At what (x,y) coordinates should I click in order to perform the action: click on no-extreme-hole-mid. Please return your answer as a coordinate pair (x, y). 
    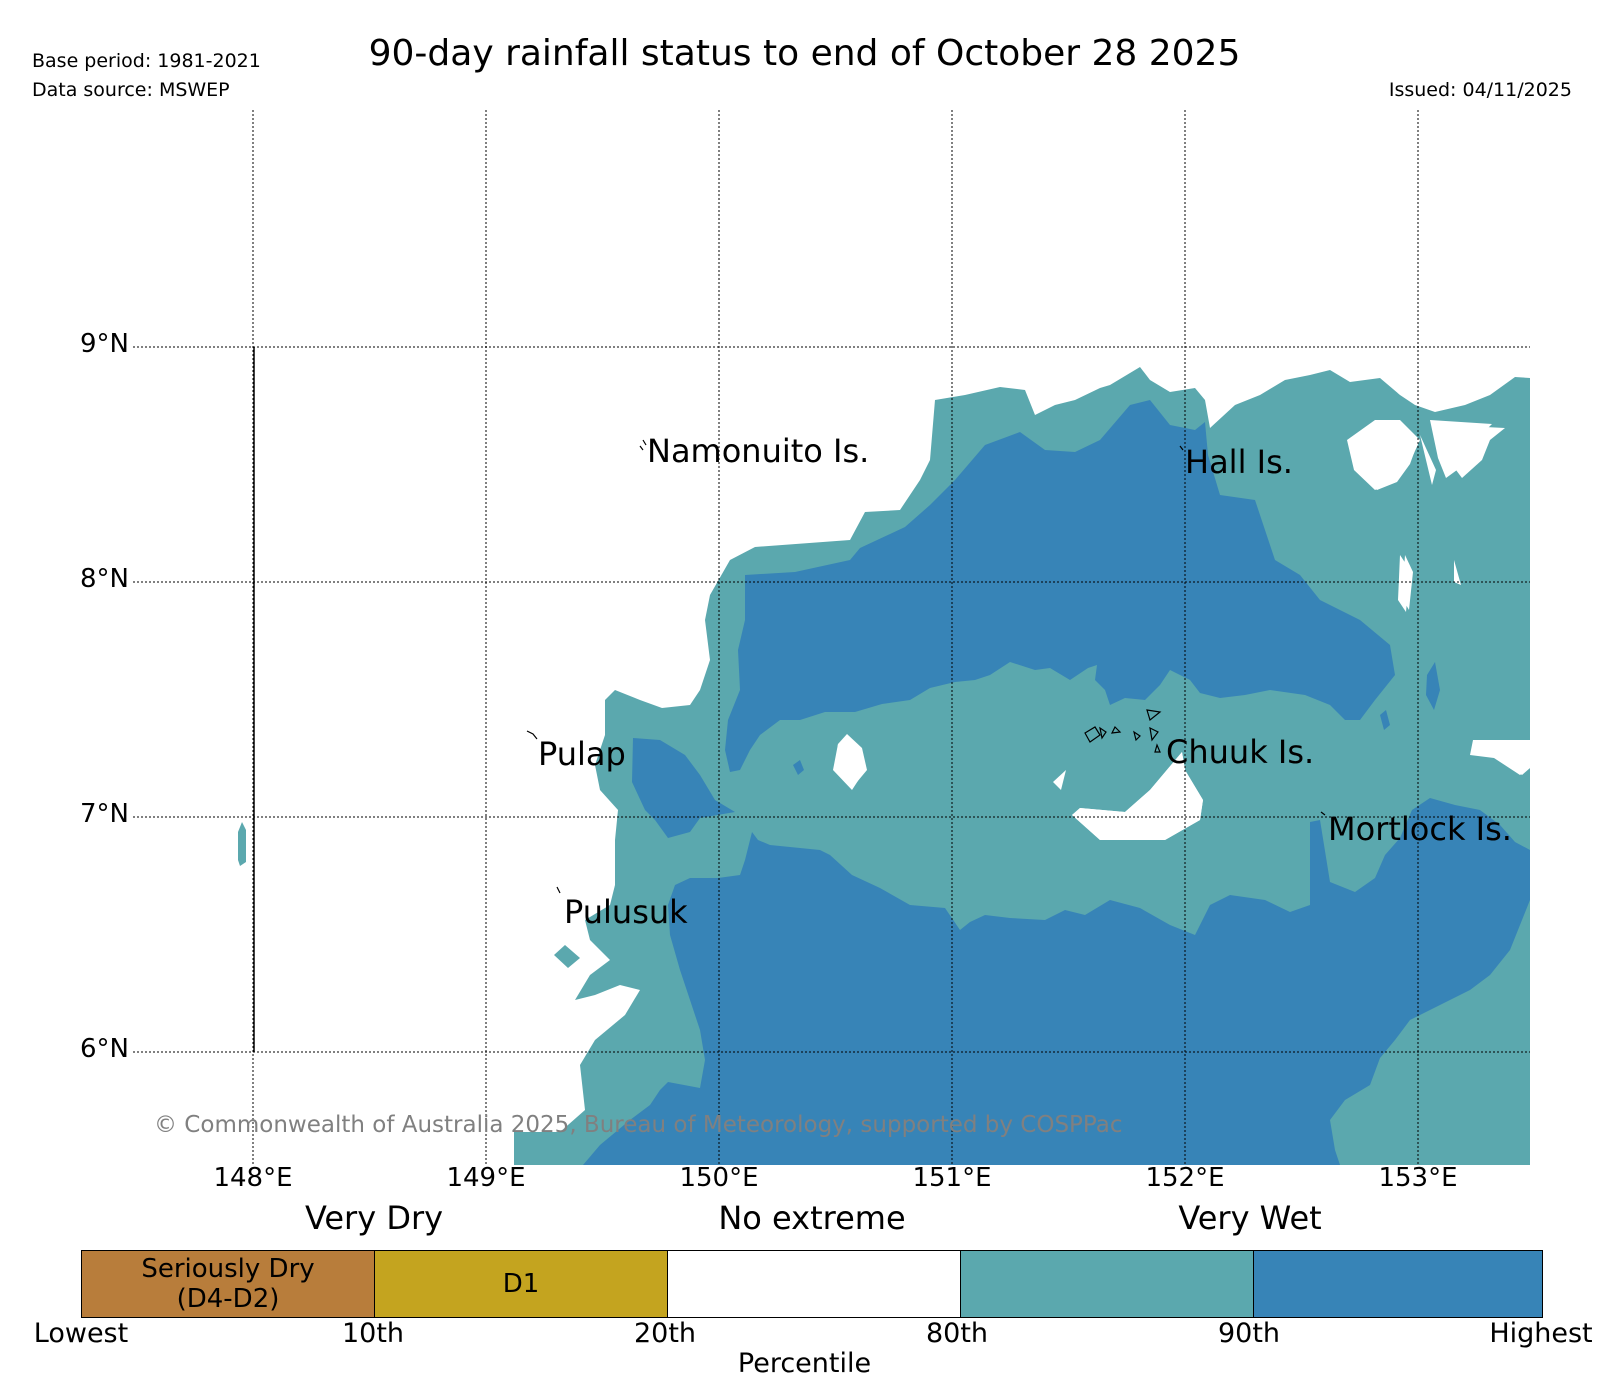
    Looking at the image, I should click on (851, 761).